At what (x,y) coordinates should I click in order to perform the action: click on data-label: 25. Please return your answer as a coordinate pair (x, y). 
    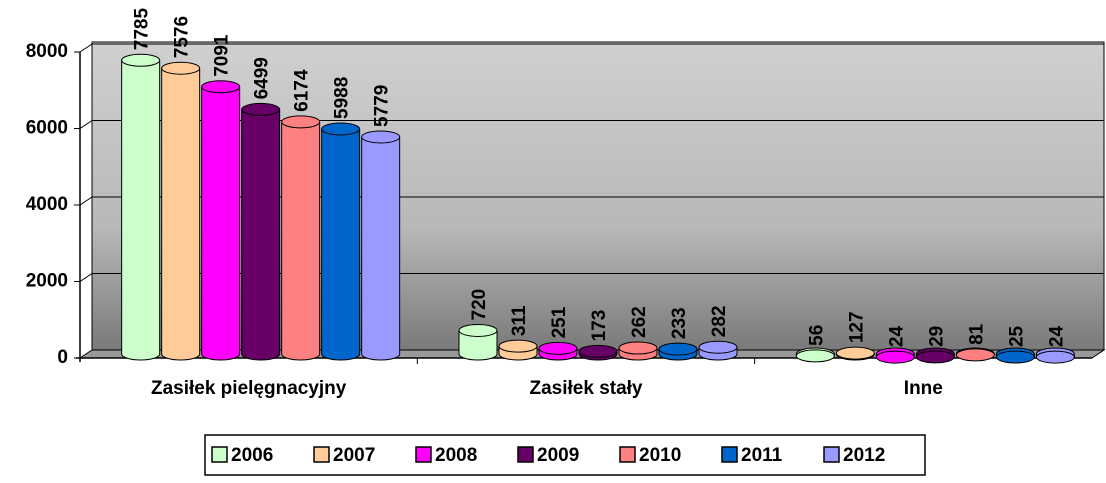
    Looking at the image, I should click on (1016, 336).